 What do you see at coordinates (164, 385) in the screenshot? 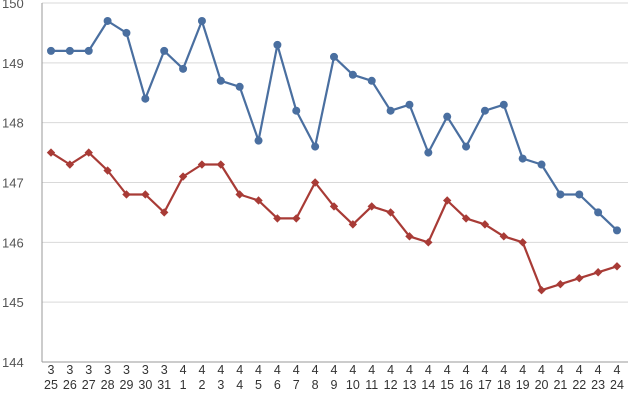
I see `x-tick-day: 31` at bounding box center [164, 385].